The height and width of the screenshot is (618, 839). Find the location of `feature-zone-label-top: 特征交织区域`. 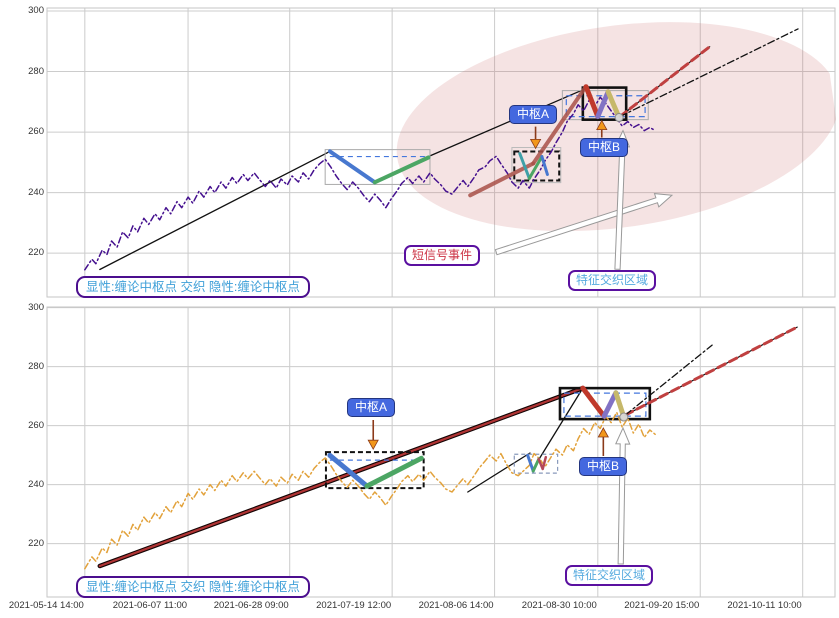

feature-zone-label-top: 特征交织区域 is located at coordinates (612, 280).